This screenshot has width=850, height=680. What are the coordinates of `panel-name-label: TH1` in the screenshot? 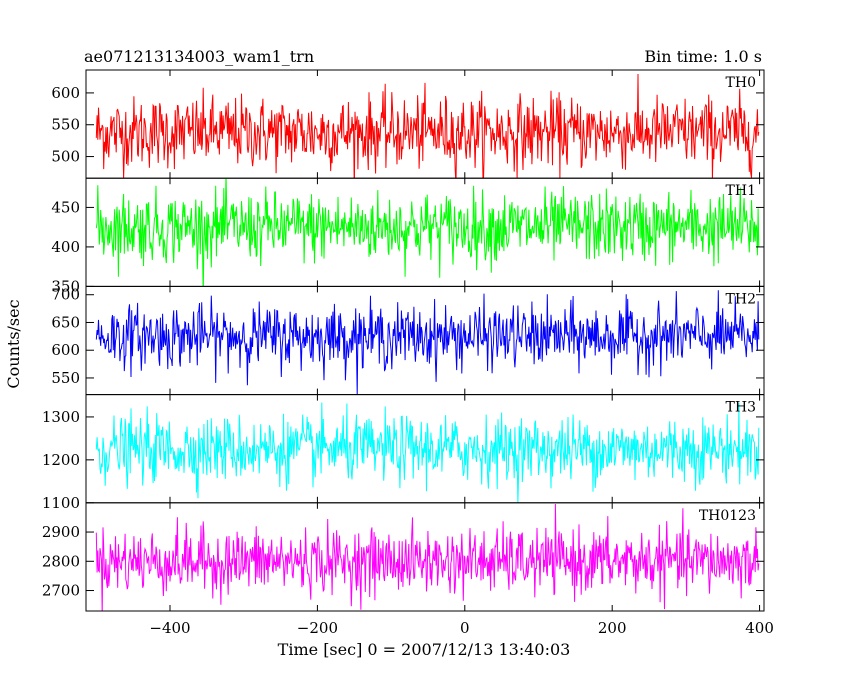 It's located at (741, 191).